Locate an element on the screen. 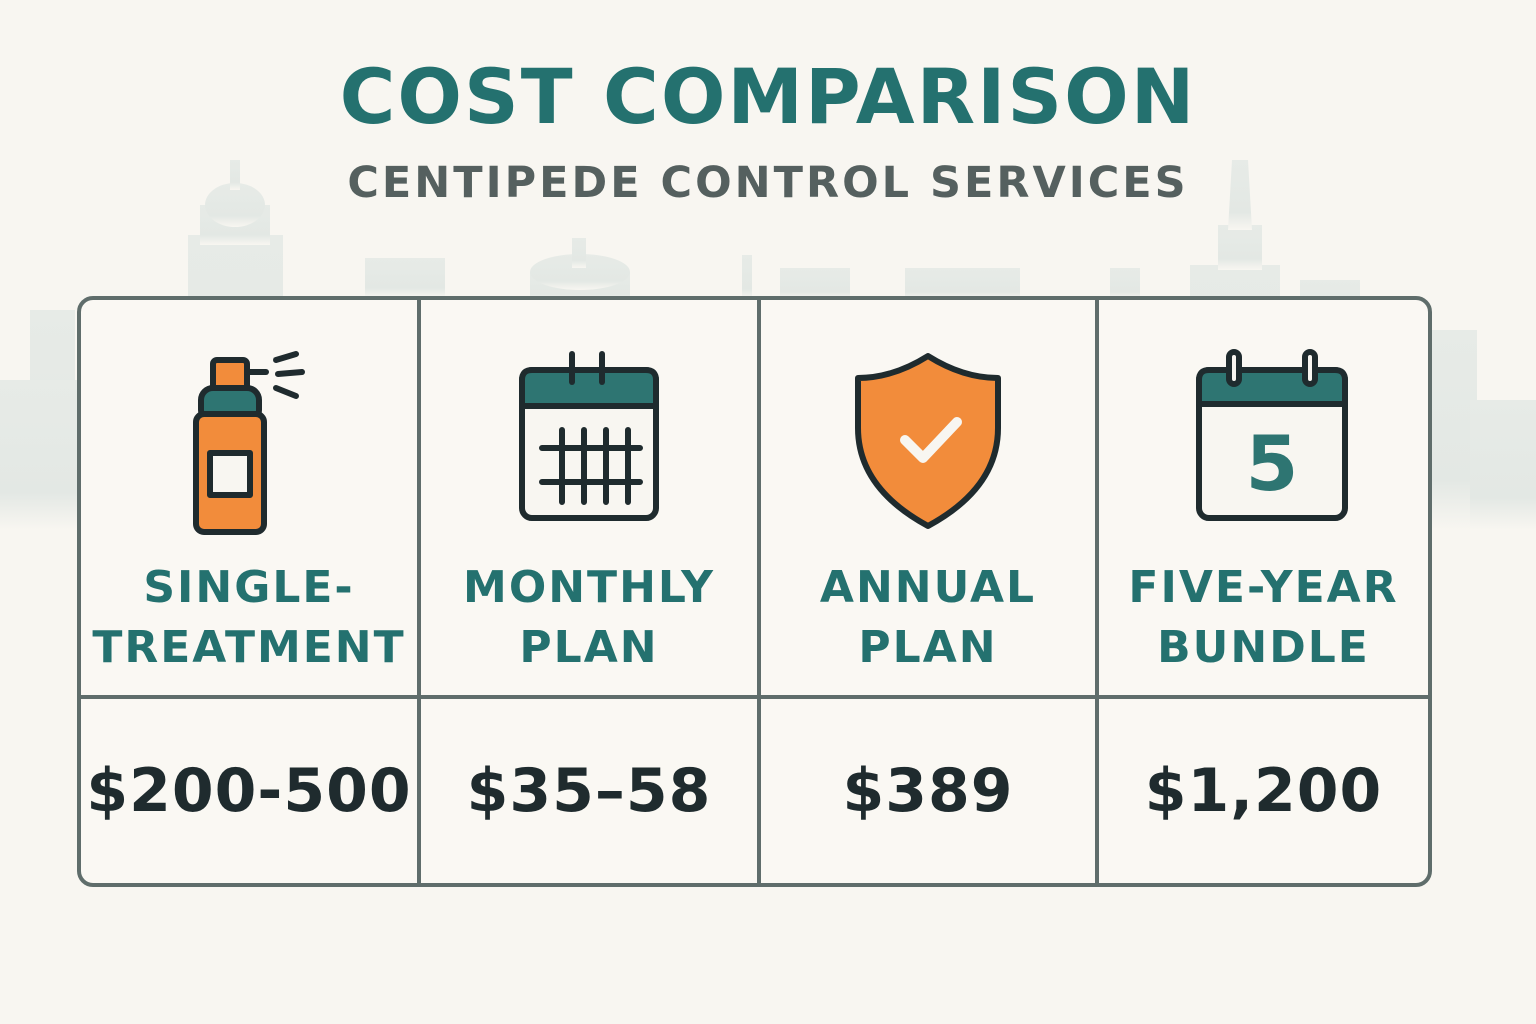 The image size is (1536, 1024). plan-cell-monthly: MONTHLY PLAN is located at coordinates (589, 497).